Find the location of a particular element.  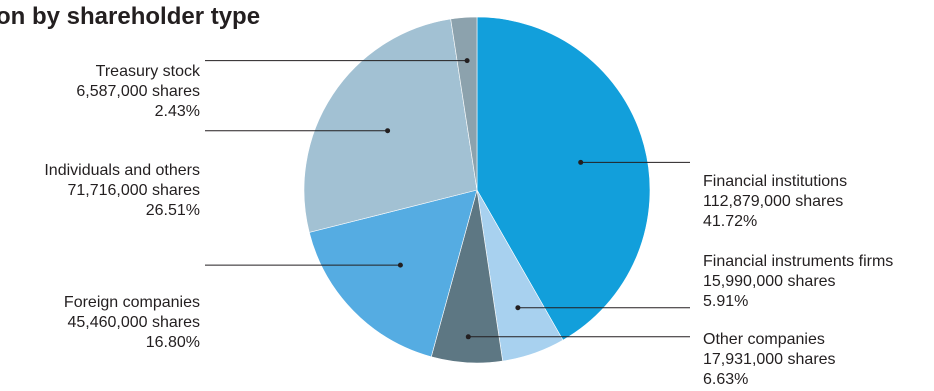

slice-shares: 6,587,000 shares is located at coordinates (138, 91).